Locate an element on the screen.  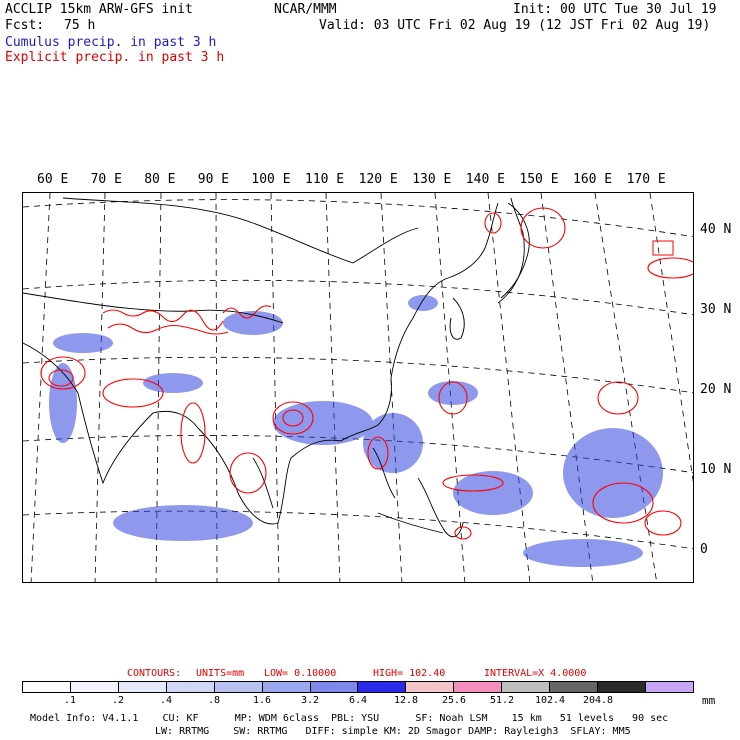
longitude-label: 130 E is located at coordinates (432, 179).